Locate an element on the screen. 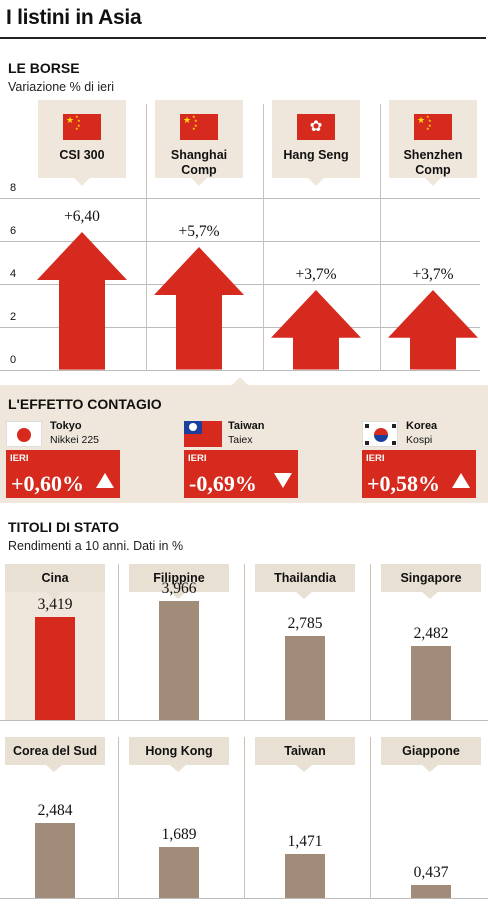  country-label: Hong Kong is located at coordinates (179, 751).